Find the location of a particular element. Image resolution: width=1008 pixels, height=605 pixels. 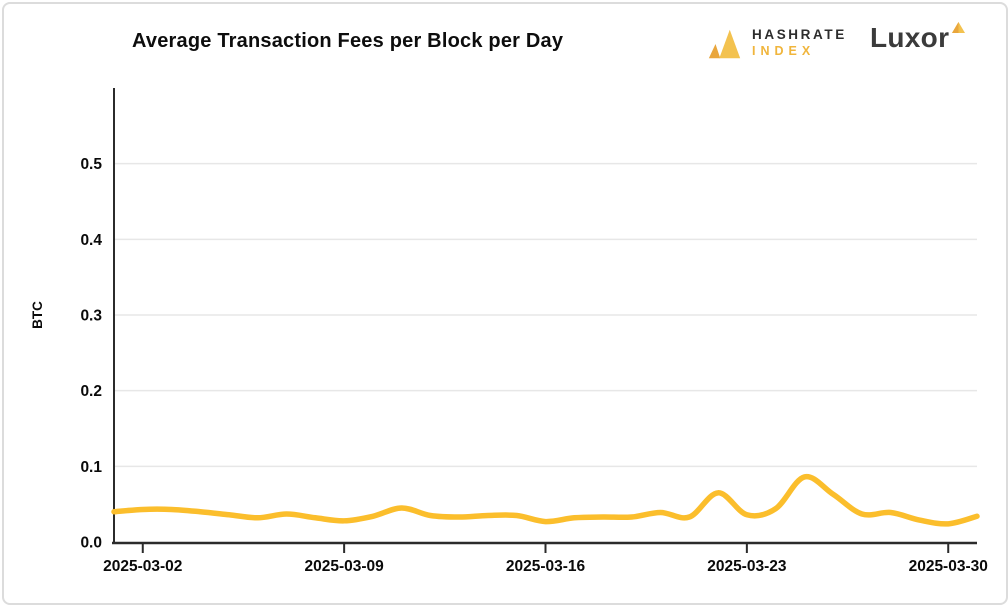

x-tick-label: 2025-03-30 is located at coordinates (948, 566).